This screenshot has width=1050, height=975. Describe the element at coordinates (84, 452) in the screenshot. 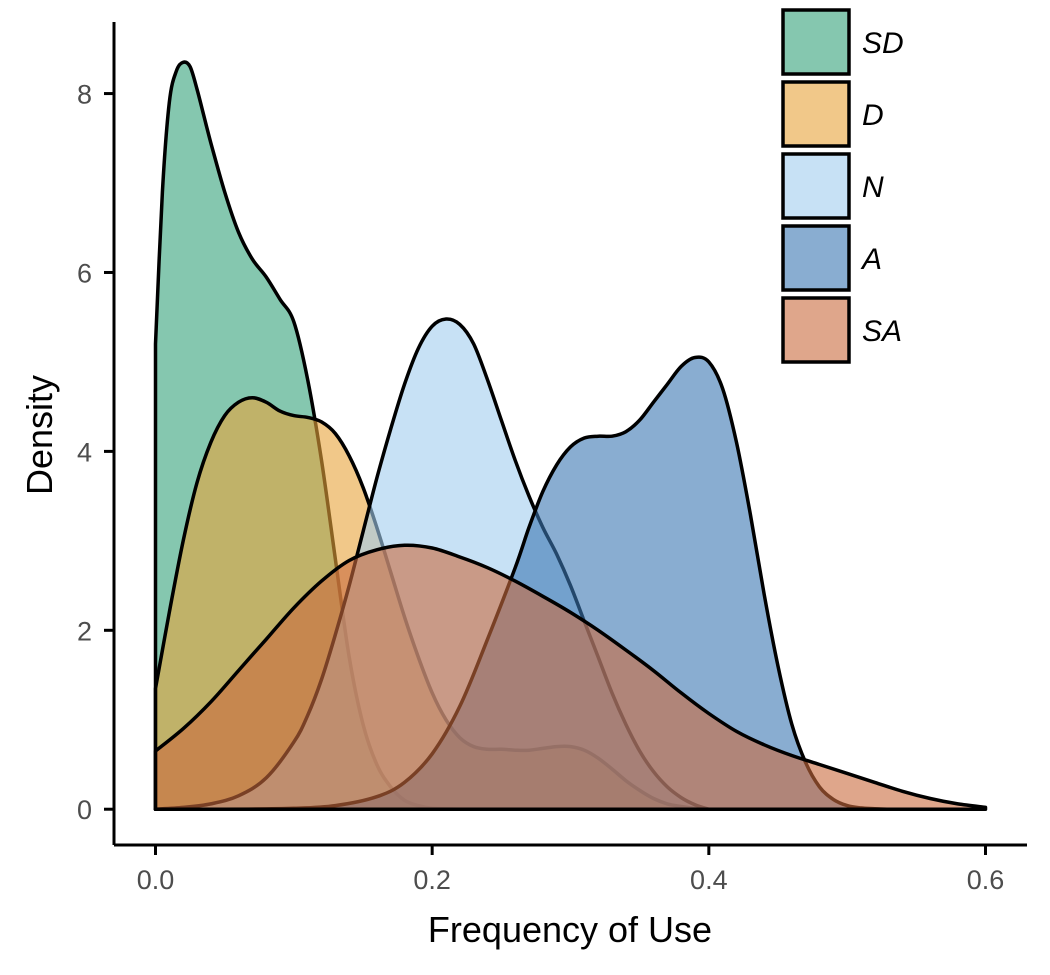

I see `y-tick-label: 4` at that location.